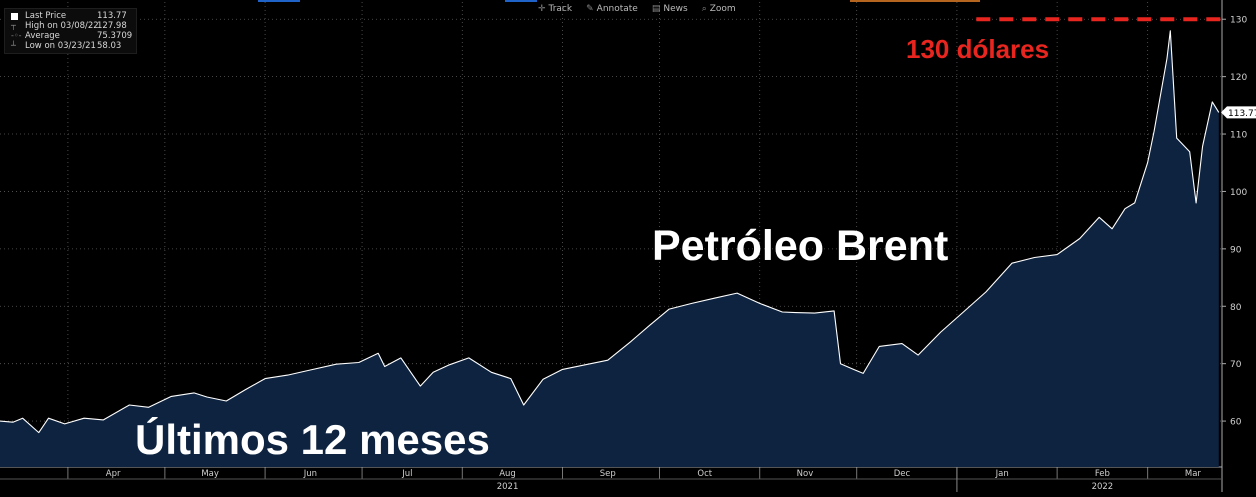 Image resolution: width=1256 pixels, height=497 pixels. Describe the element at coordinates (1238, 136) in the screenshot. I see `y-tick-label: 110` at that location.